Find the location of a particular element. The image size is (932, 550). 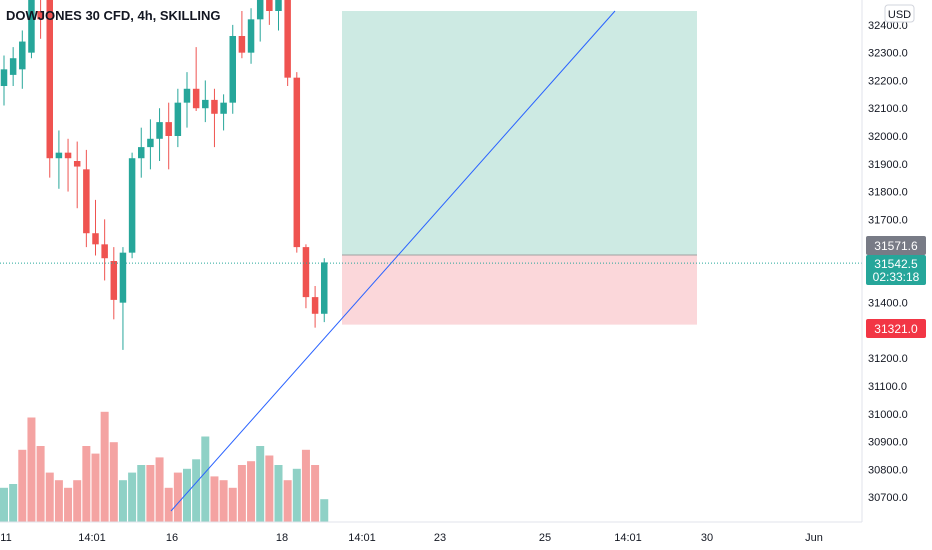

loss-zone is located at coordinates (519, 290).